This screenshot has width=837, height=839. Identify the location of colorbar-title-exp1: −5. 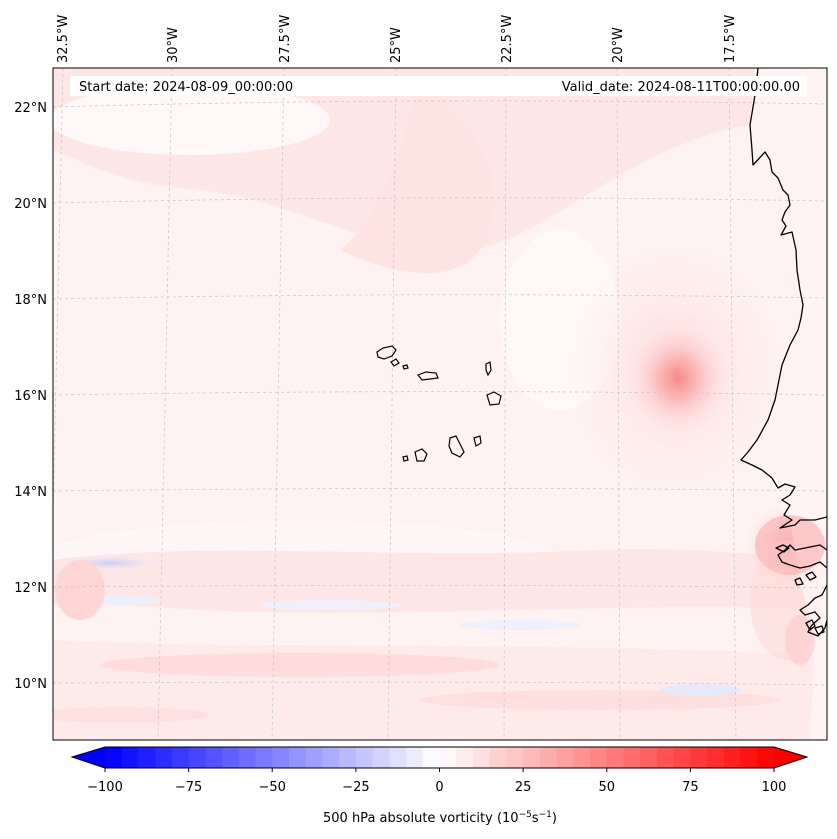
(525, 815).